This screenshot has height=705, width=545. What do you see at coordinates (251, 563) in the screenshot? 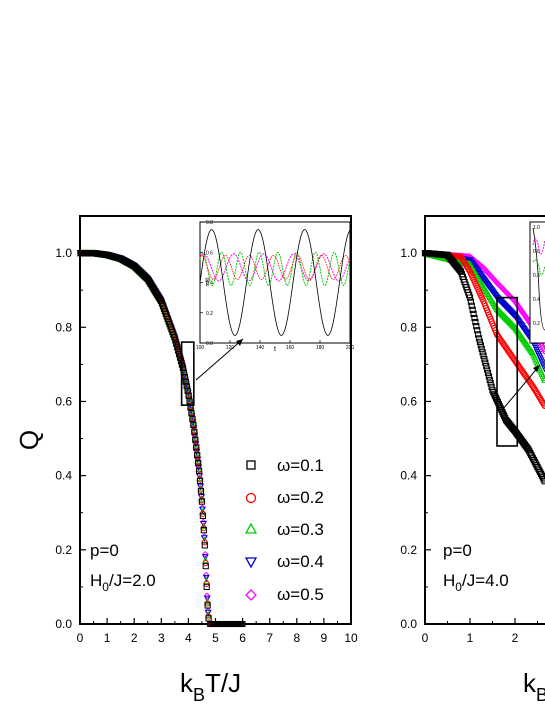
I see `legend-marker-triangle-down` at bounding box center [251, 563].